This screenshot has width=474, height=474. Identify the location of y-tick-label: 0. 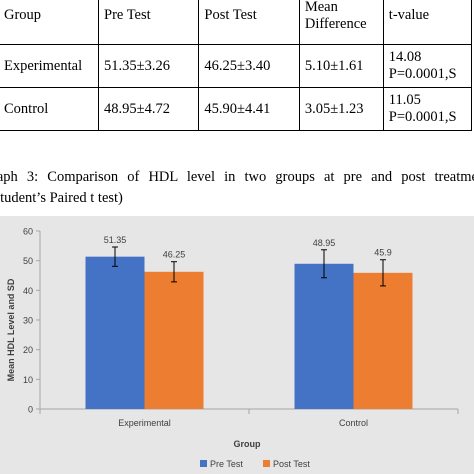
(30, 410).